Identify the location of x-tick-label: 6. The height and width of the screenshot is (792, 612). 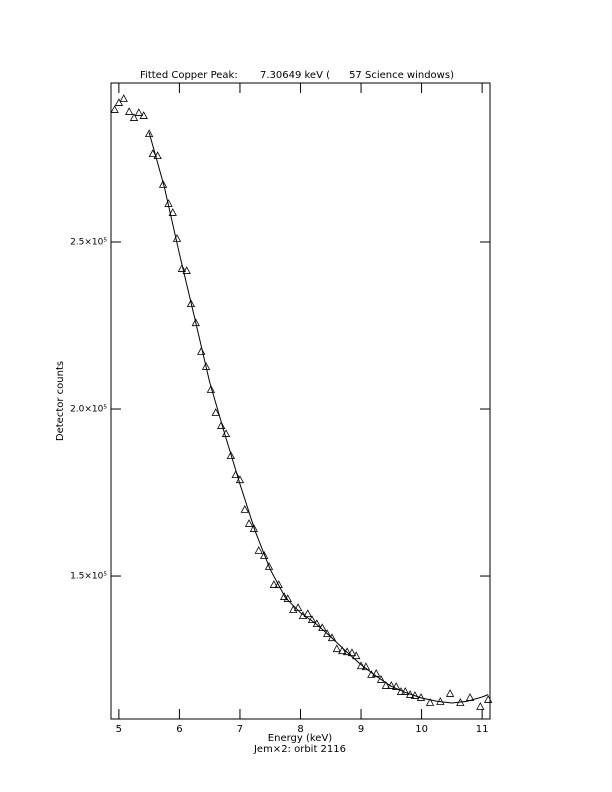
(179, 729).